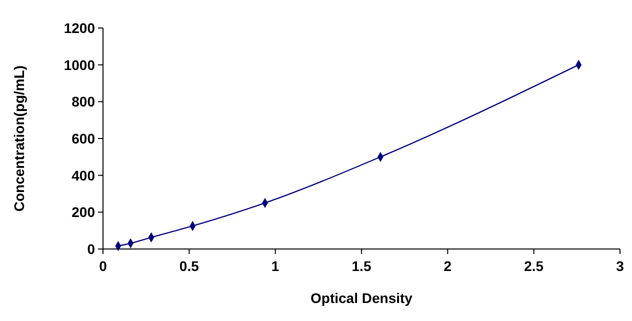  Describe the element at coordinates (84, 212) in the screenshot. I see `y-tick-label: 200` at that location.